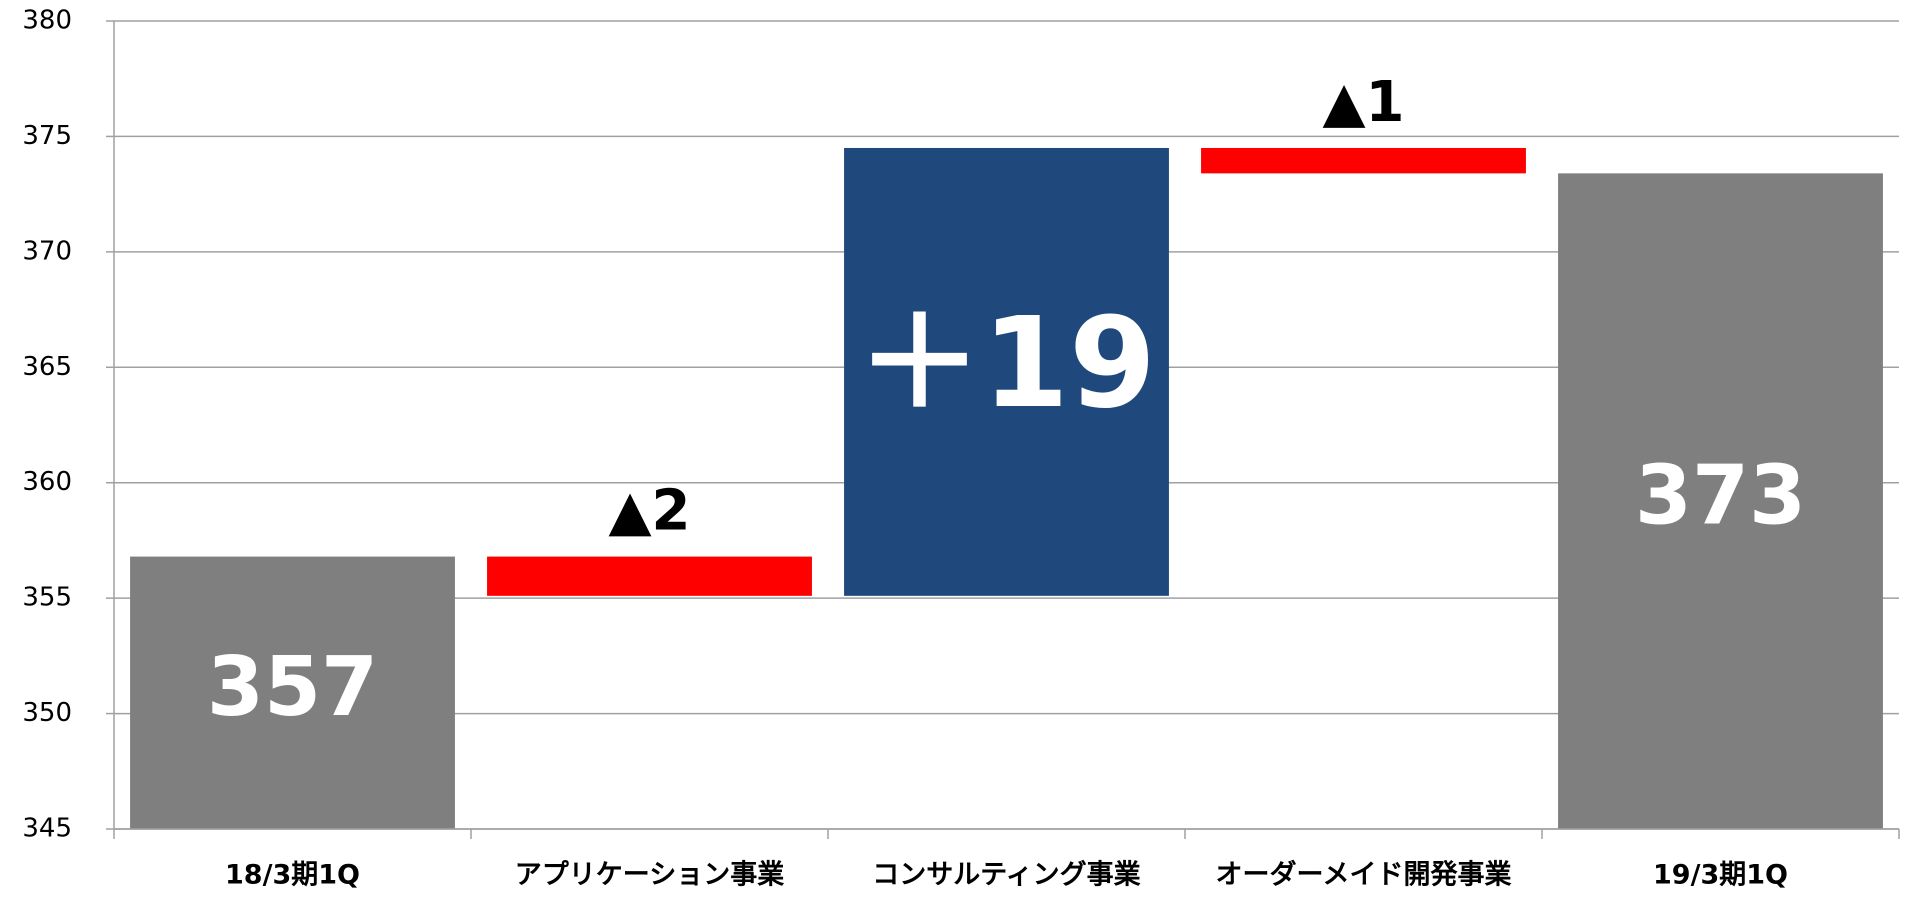 The width and height of the screenshot is (1911, 901). I want to click on x-tick-label: コンサルティング事業, so click(1006, 875).